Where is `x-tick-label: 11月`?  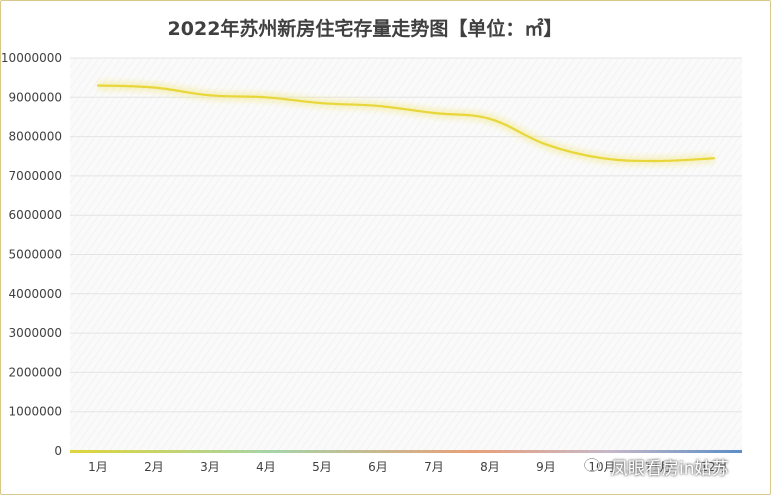
x-tick-label: 11月 is located at coordinates (657, 467).